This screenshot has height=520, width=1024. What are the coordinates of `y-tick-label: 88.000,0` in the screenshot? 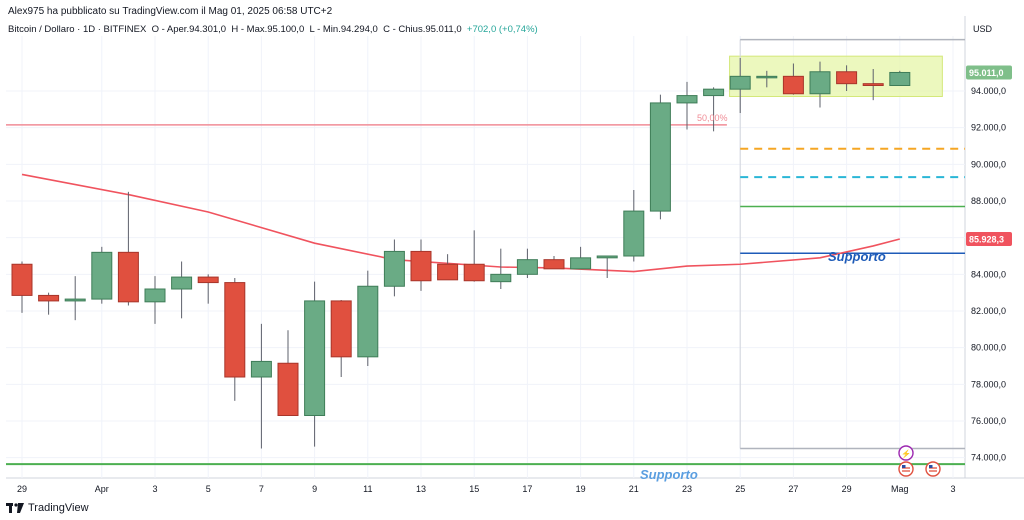 It's located at (988, 201).